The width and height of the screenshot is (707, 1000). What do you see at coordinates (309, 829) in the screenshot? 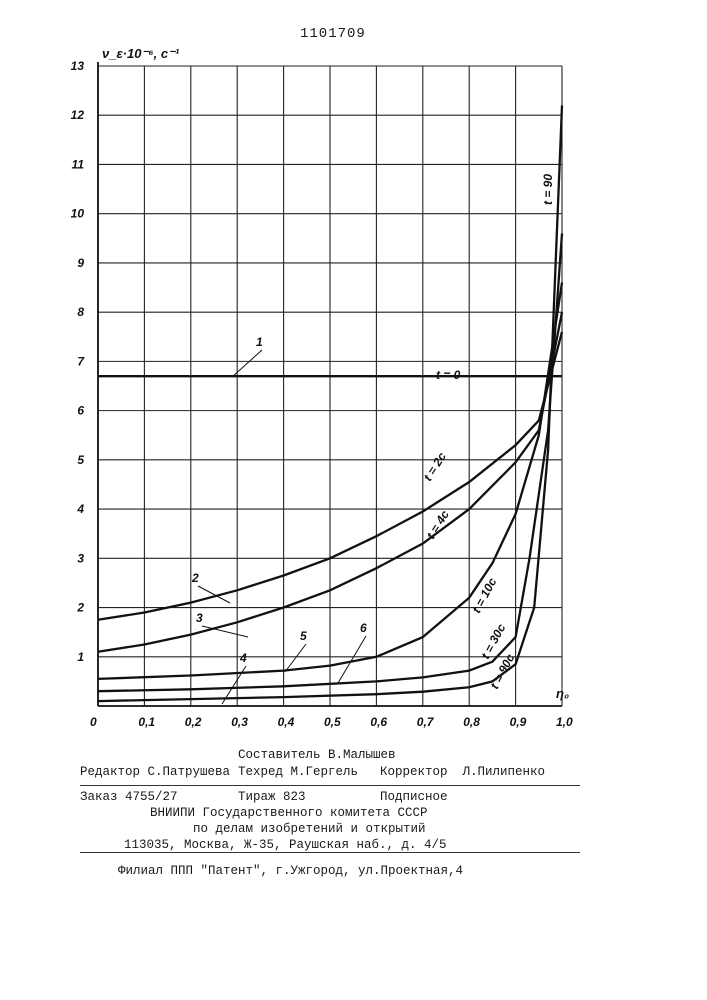
I see `footer-org2: по делам изобретений и открытий` at bounding box center [309, 829].